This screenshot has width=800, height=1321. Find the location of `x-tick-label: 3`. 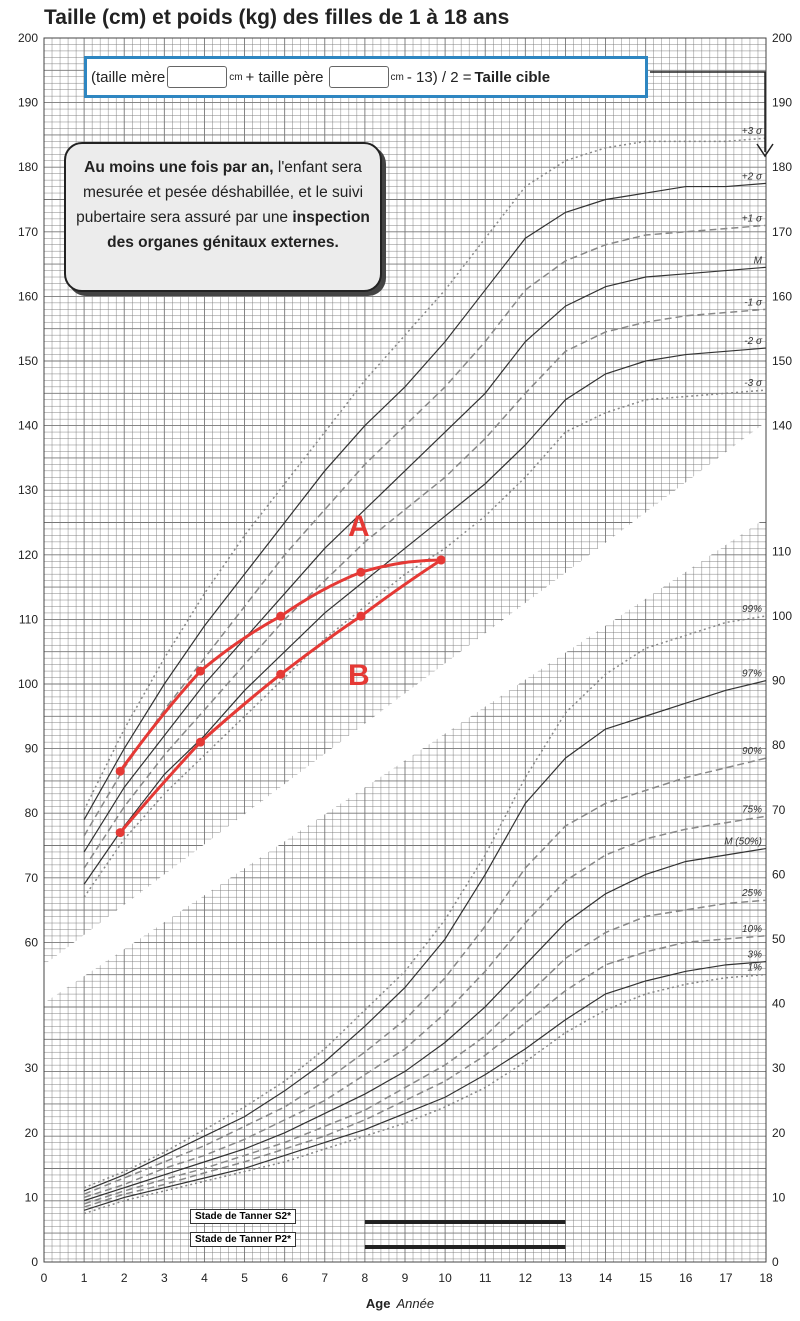

x-tick-label: 3 is located at coordinates (164, 1278).